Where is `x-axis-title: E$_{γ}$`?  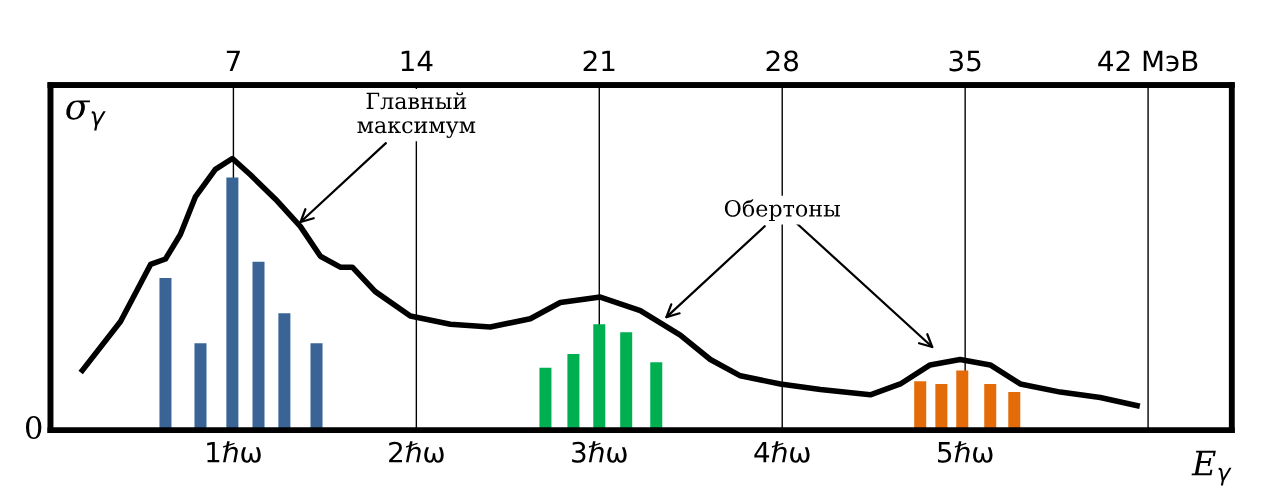
x-axis-title: E$_{γ}$ is located at coordinates (1211, 468).